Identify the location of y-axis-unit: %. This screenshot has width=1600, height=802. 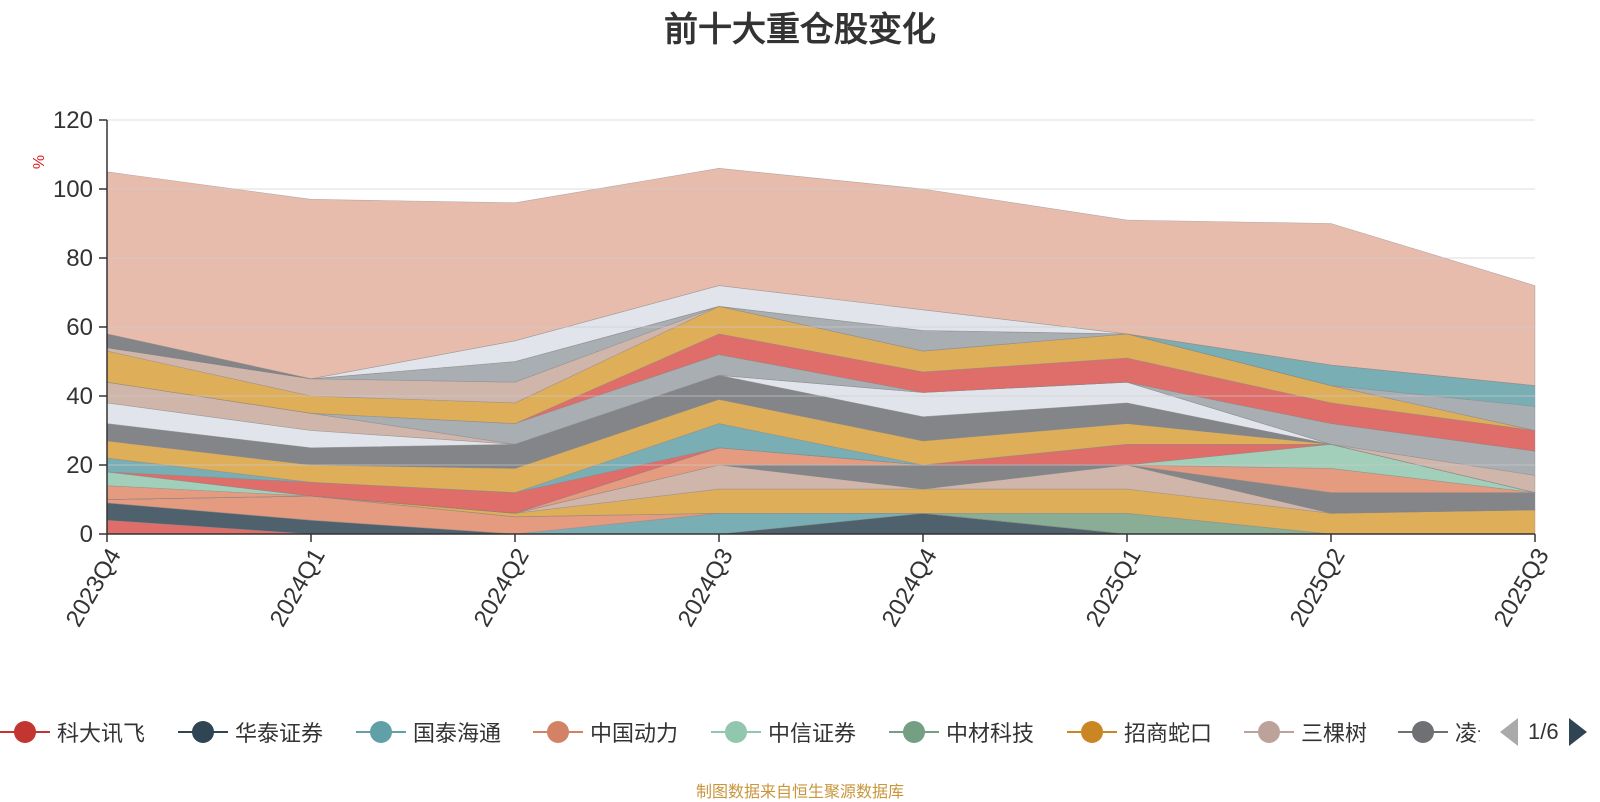
(39, 162).